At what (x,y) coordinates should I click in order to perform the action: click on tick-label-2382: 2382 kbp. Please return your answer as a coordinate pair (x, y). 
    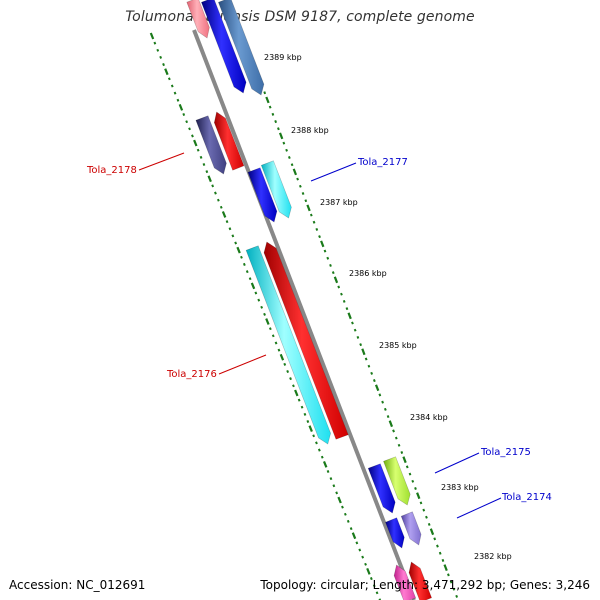
    Looking at the image, I should click on (493, 556).